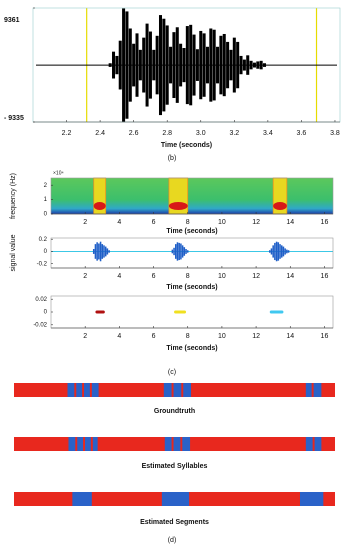  What do you see at coordinates (14, 118) in the screenshot?
I see `y-tick-label: - 9335` at bounding box center [14, 118].